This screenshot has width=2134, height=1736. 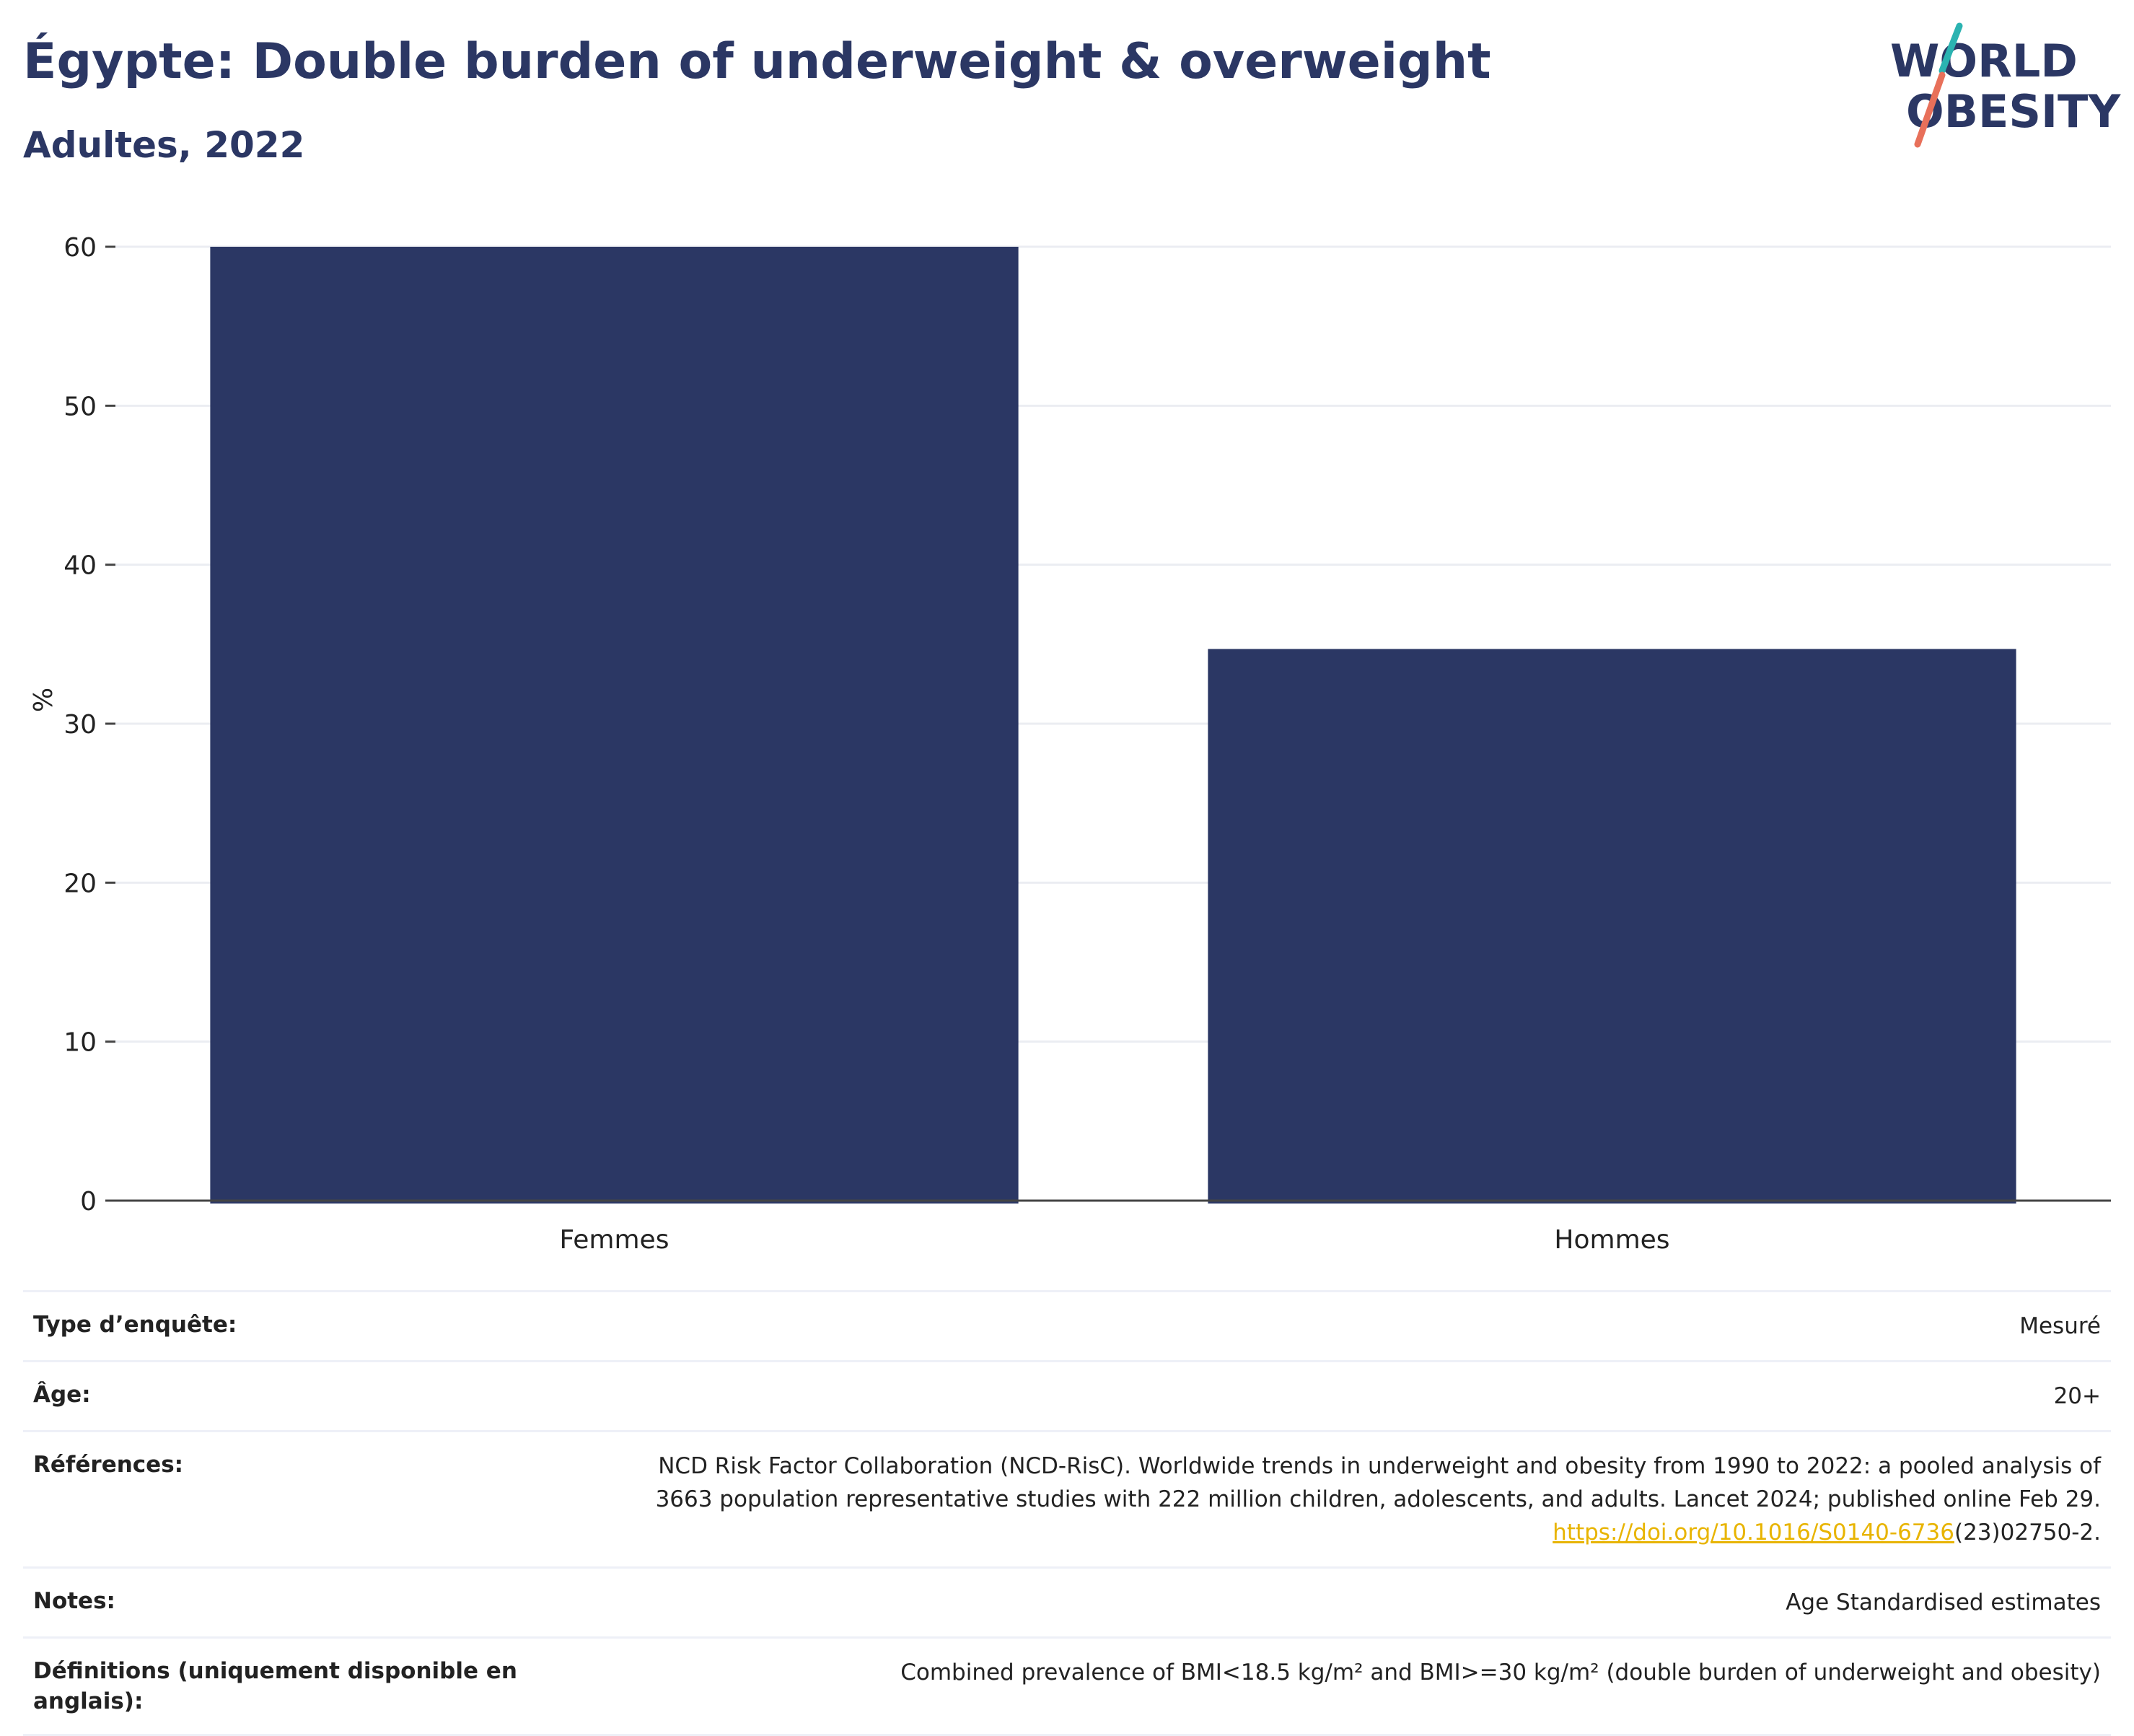 I want to click on logo-slash-teal, so click(x=1950, y=48).